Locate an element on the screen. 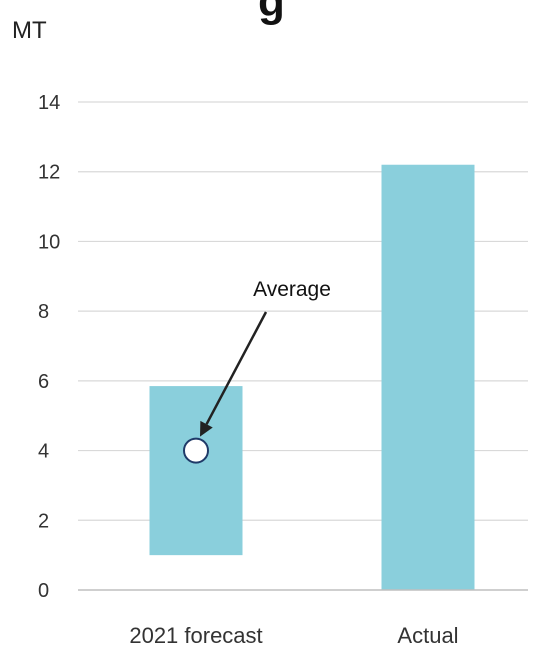  y-tick-label: 8 is located at coordinates (43, 312).